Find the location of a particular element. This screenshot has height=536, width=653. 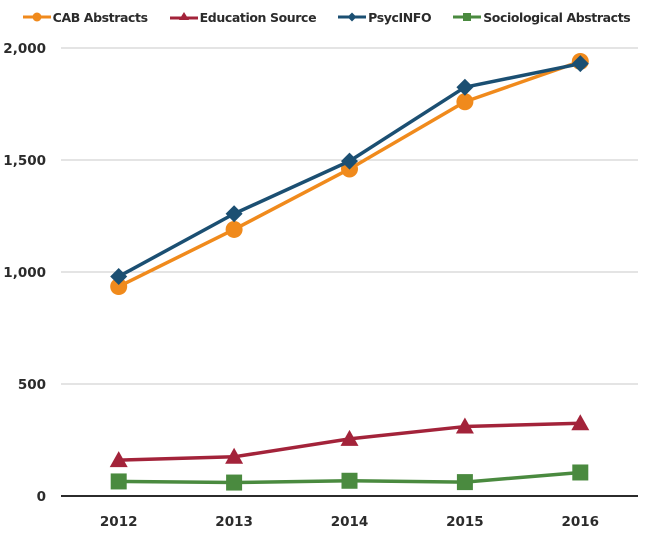

legend-item-psycinfo: PsycINFO is located at coordinates (385, 17).